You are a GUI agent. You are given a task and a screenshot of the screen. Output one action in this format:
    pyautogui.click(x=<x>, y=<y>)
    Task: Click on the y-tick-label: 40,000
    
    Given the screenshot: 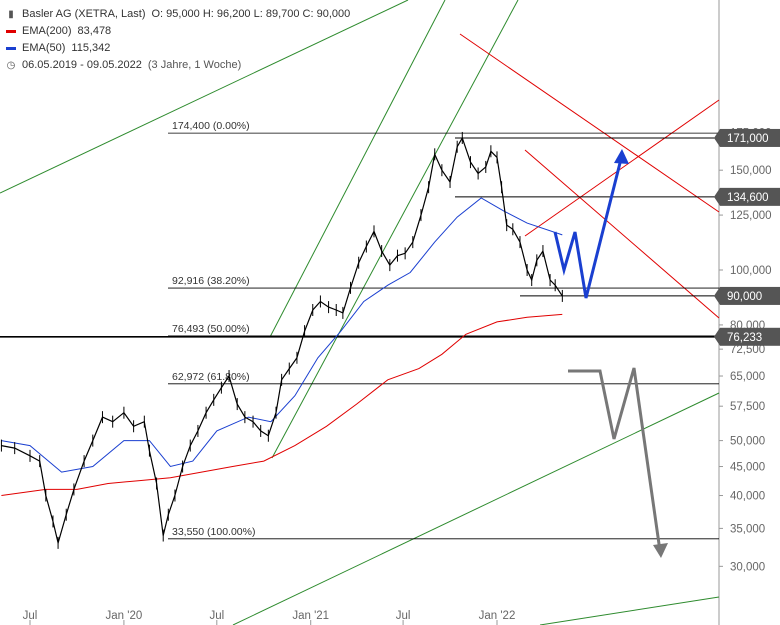 What is the action you would take?
    pyautogui.click(x=747, y=497)
    